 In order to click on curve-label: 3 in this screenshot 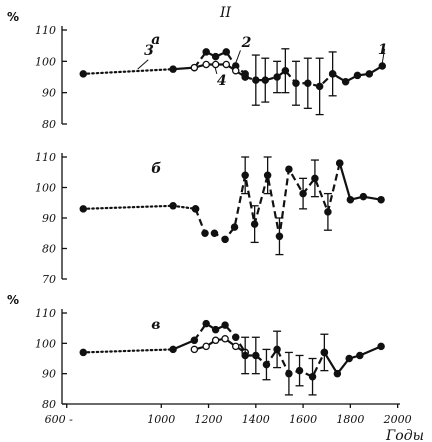, I will do `click(149, 51)`.